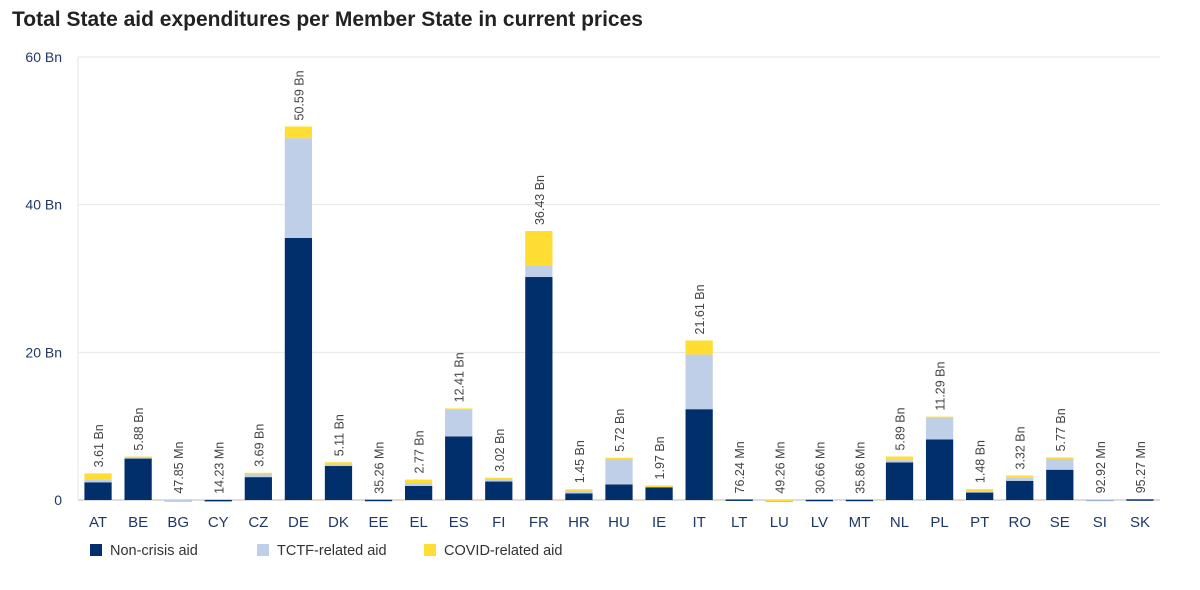 The image size is (1200, 590). Describe the element at coordinates (820, 468) in the screenshot. I see `total-label: 30.66 Mn` at that location.